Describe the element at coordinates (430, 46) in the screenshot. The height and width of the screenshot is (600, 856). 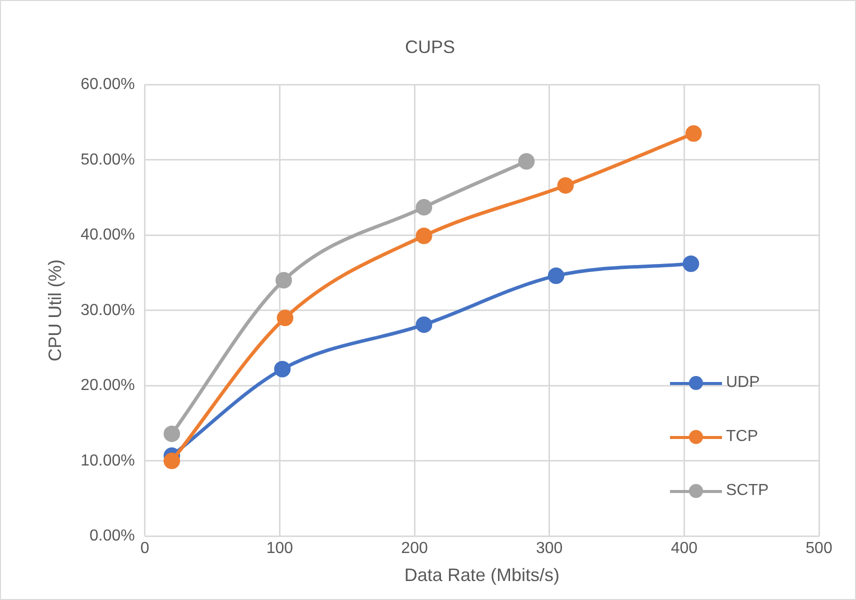
I see `chart-title: CUPS` at that location.